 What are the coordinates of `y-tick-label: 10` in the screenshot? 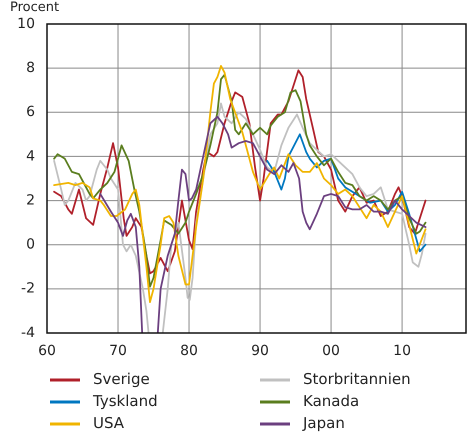 It's located at (26, 24).